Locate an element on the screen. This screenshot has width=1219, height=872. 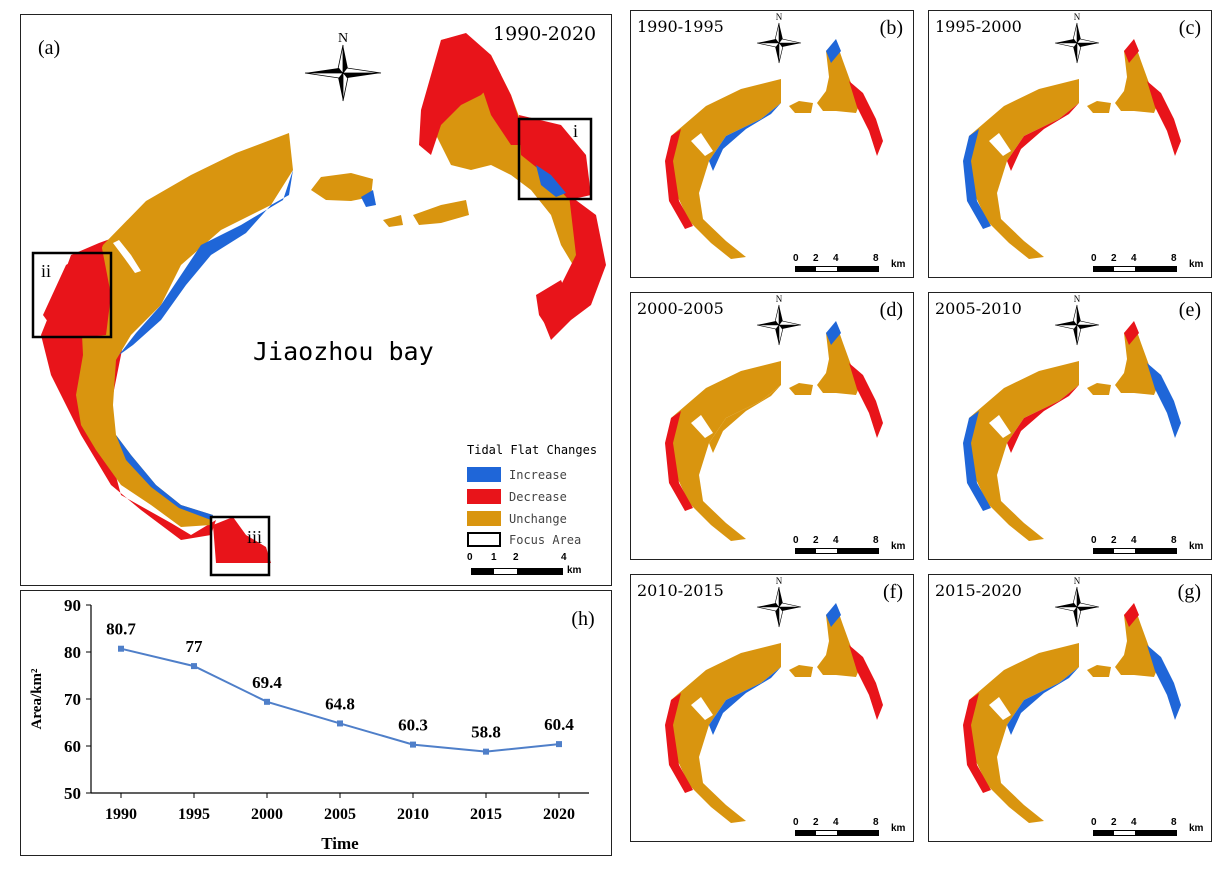
small-panel-label: (e) is located at coordinates (1189, 310).